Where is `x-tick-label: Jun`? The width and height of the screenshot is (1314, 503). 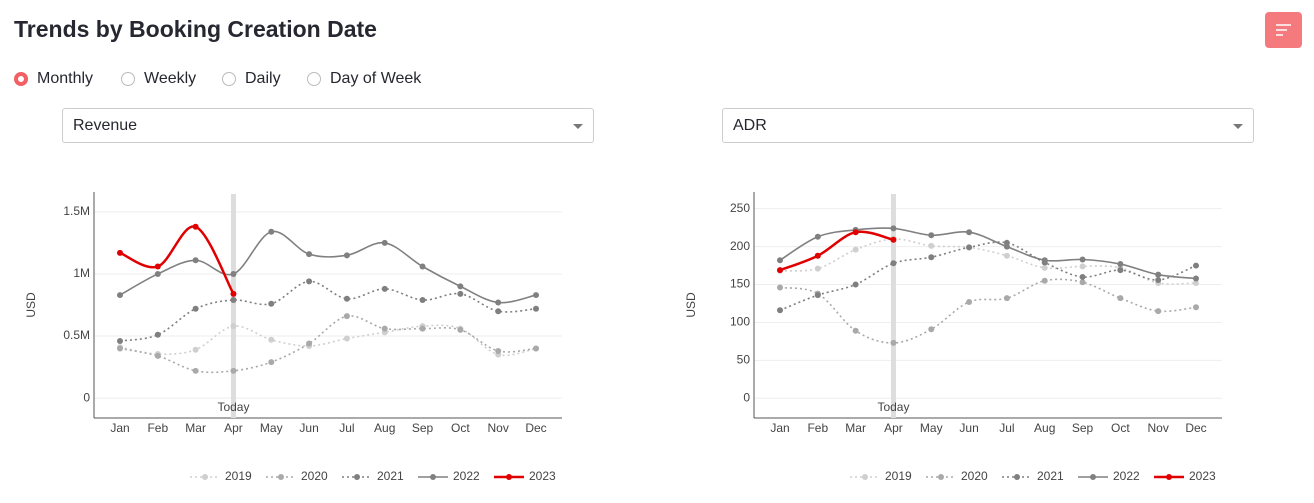 x-tick-label: Jun is located at coordinates (968, 428).